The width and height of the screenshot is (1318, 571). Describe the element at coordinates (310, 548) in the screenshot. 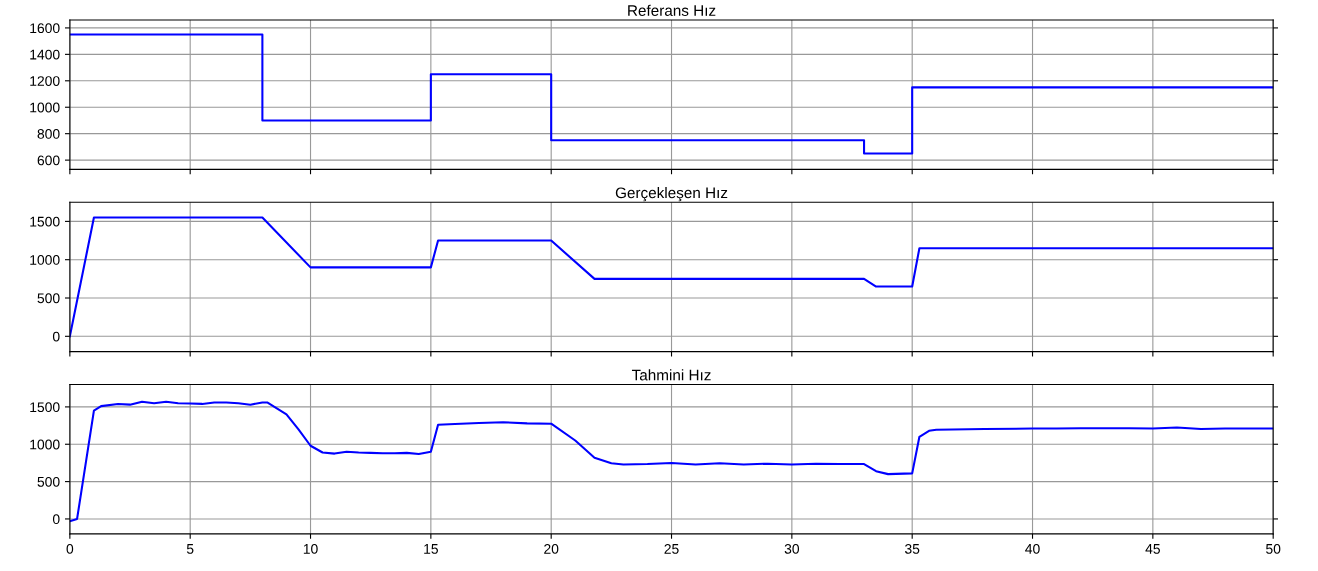

I see `x-tick-label: 10` at that location.